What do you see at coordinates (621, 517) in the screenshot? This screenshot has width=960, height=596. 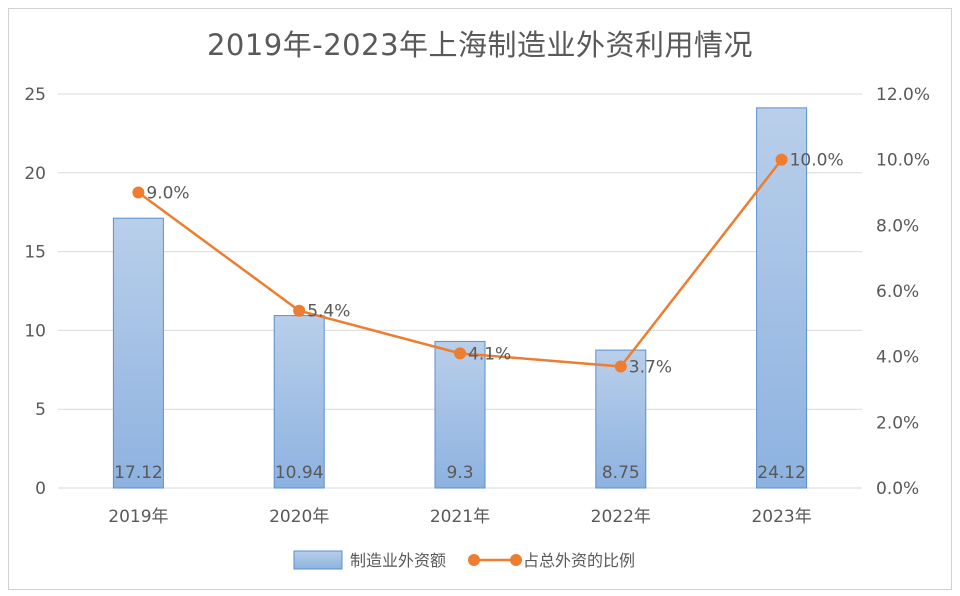 I see `x-tick-label: 2022年` at bounding box center [621, 517].